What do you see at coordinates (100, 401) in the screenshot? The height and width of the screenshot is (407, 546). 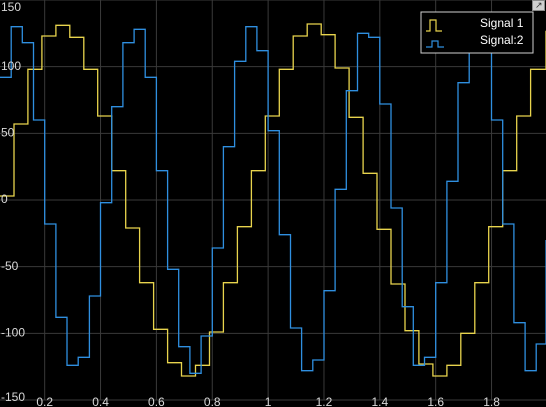 I see `x-tick-label: 0.4` at bounding box center [100, 401].